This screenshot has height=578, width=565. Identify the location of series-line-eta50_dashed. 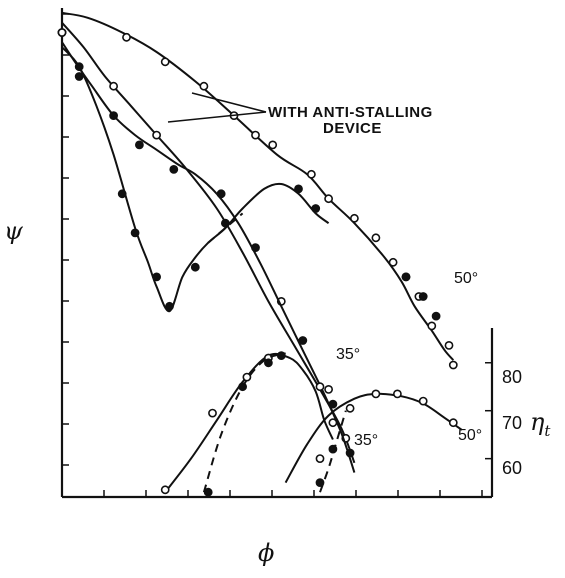
(333, 451).